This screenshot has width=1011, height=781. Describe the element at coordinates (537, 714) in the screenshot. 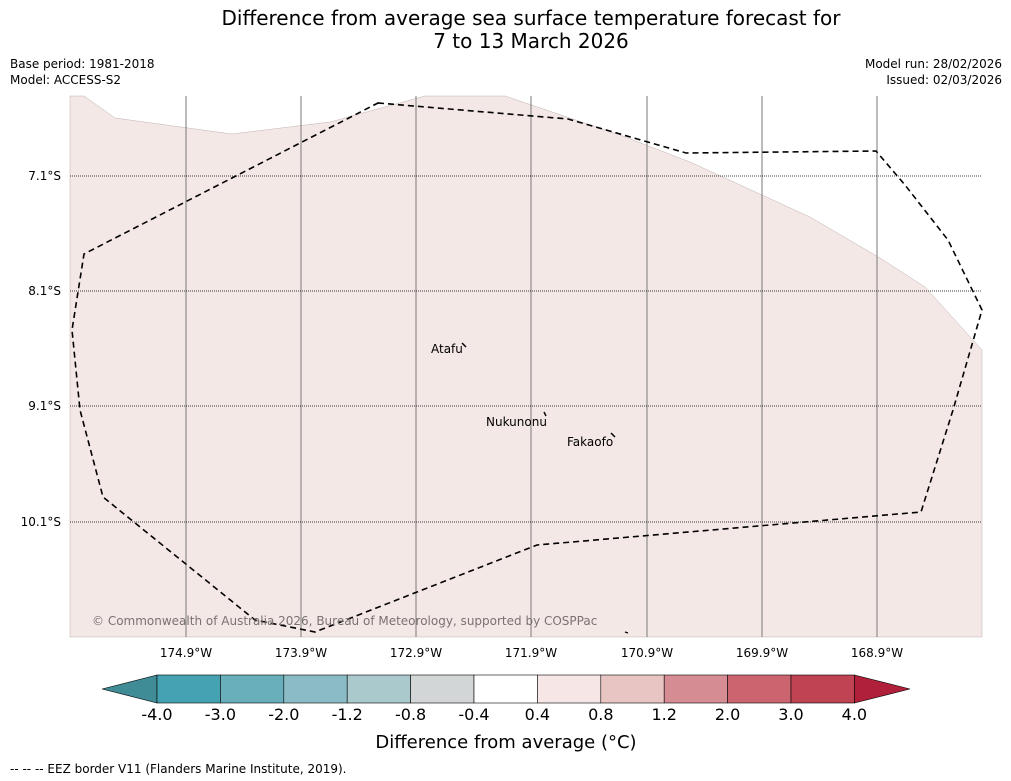

I see `colorbar-tick-label: 0.4` at that location.